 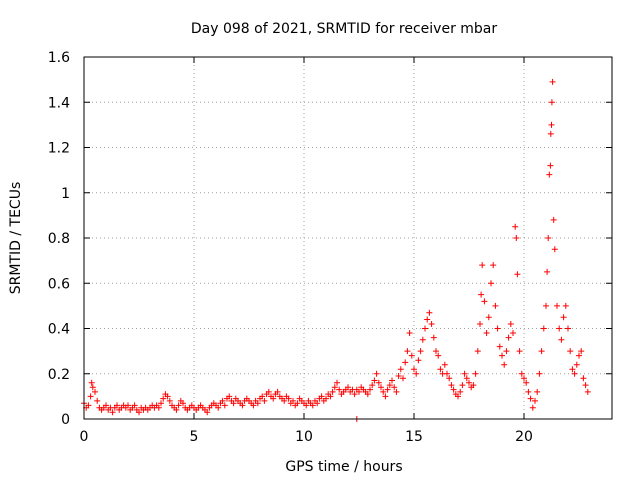 I want to click on y-tick-label: 0.2, so click(x=59, y=375).